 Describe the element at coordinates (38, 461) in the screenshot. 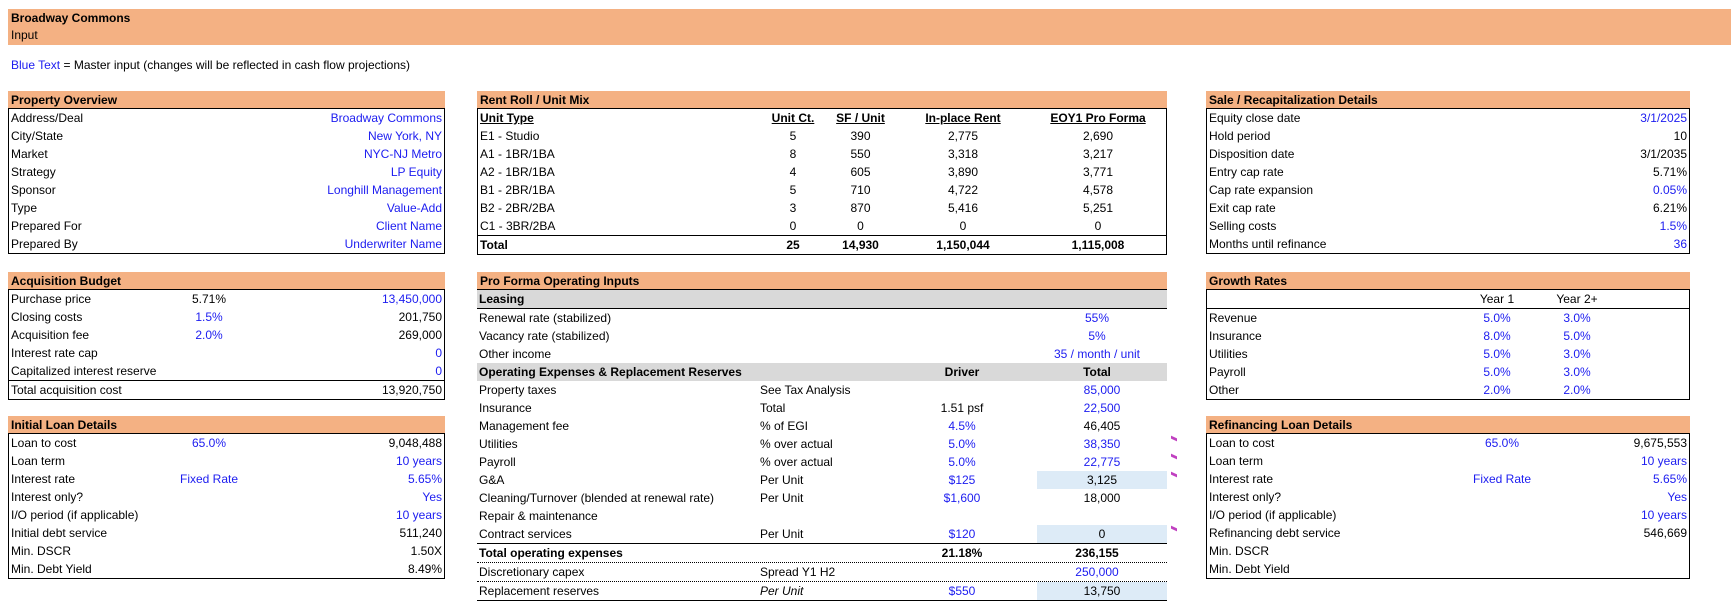

I see `initial-loan-row-label: Loan term` at that location.